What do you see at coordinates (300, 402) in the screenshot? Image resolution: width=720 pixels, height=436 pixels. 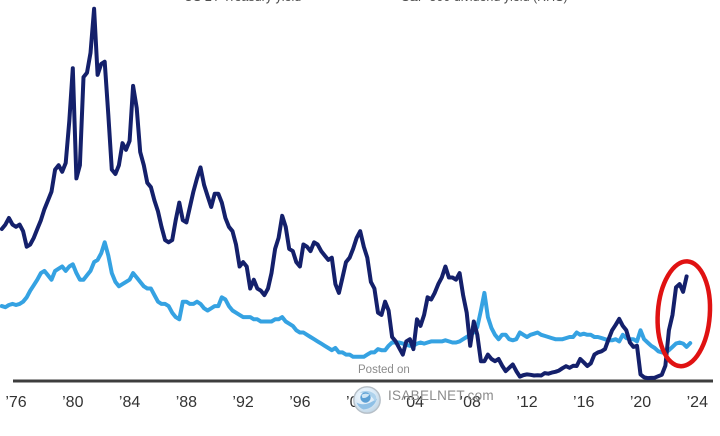 I see `x-tick-label: ’96` at bounding box center [300, 402].